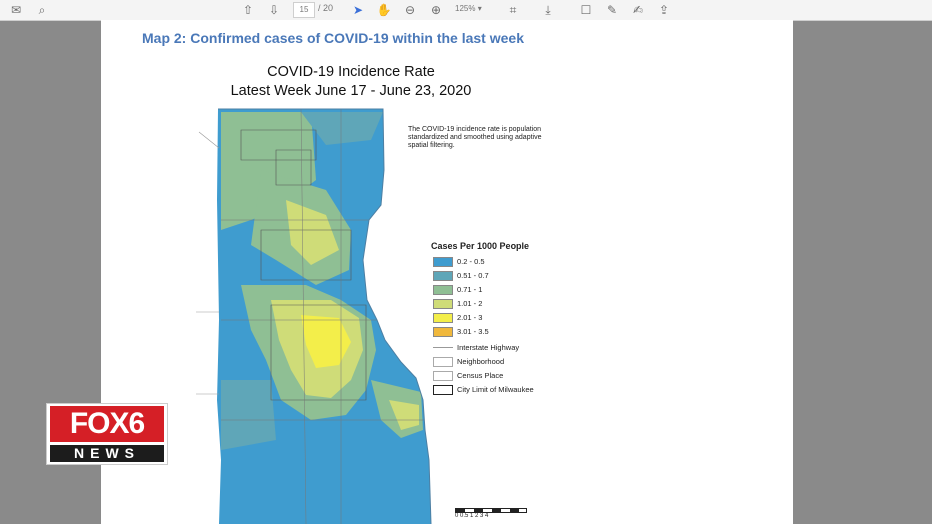 This screenshot has height=524, width=932. I want to click on comment-icon: ☐, so click(586, 10).